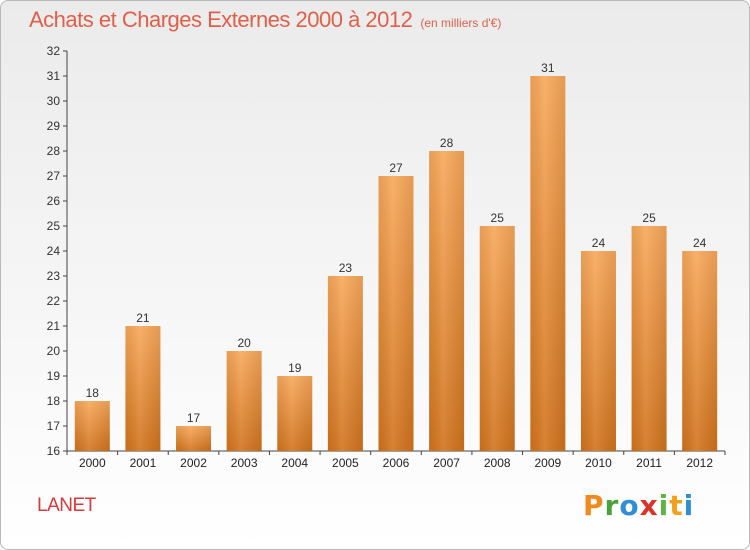 This screenshot has width=750, height=550. Describe the element at coordinates (193, 463) in the screenshot. I see `x-tick-label: 2002` at that location.